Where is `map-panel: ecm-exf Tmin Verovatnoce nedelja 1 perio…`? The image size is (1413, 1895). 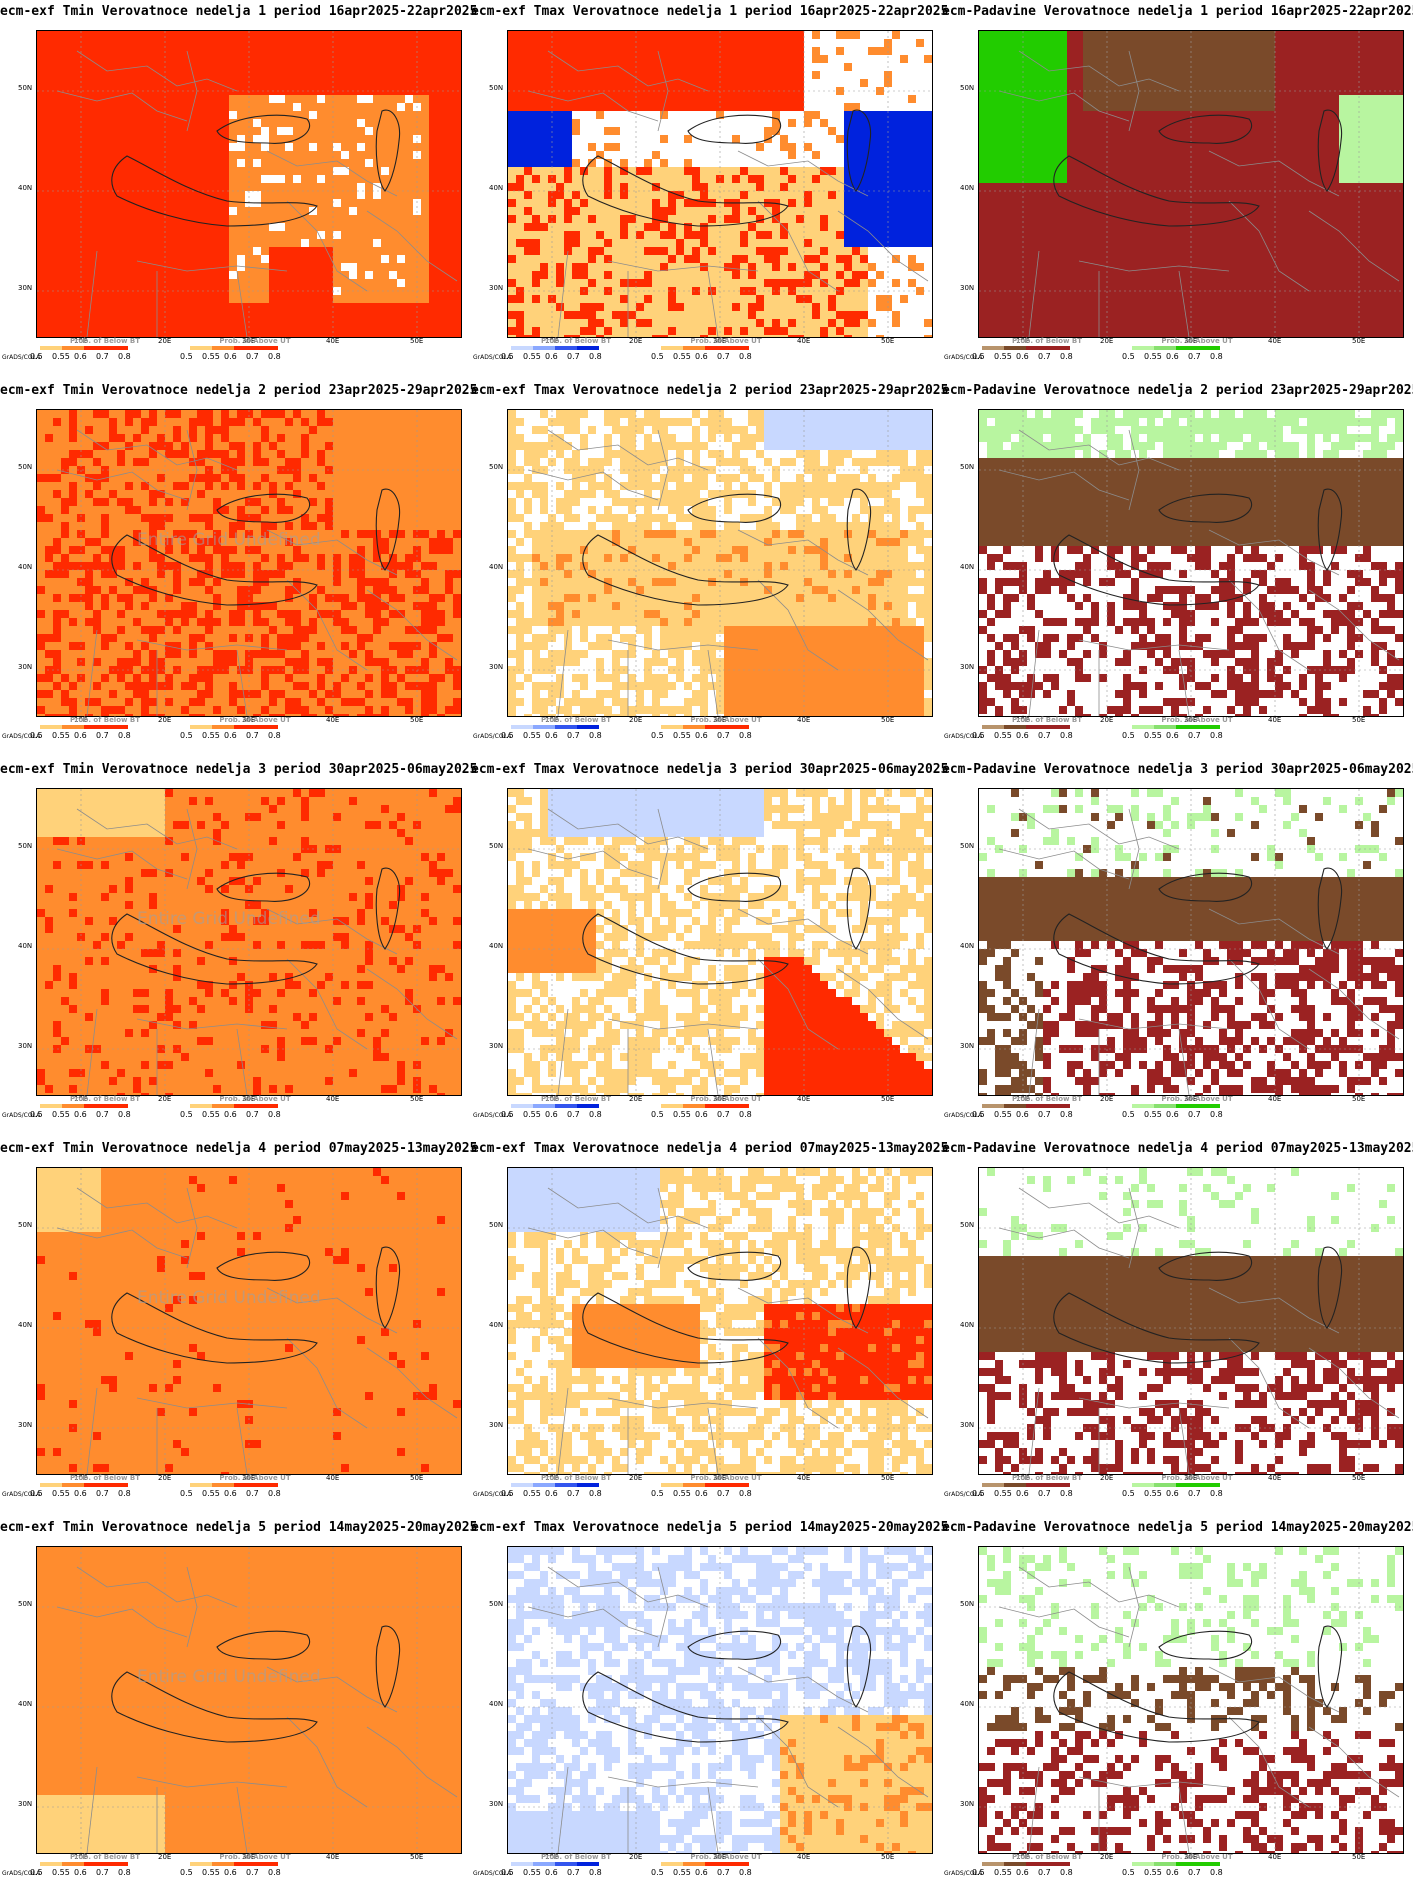
map-panel: ecm-exf Tmin Verovatnoce nedelja 1 perio… is located at coordinates (238, 189).